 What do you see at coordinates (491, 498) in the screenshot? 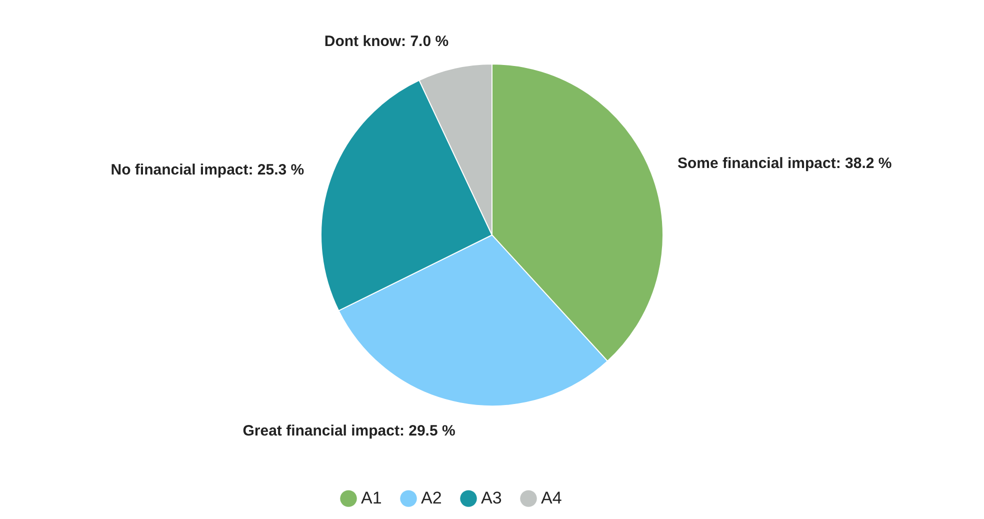
I see `legend-label: A3` at bounding box center [491, 498].